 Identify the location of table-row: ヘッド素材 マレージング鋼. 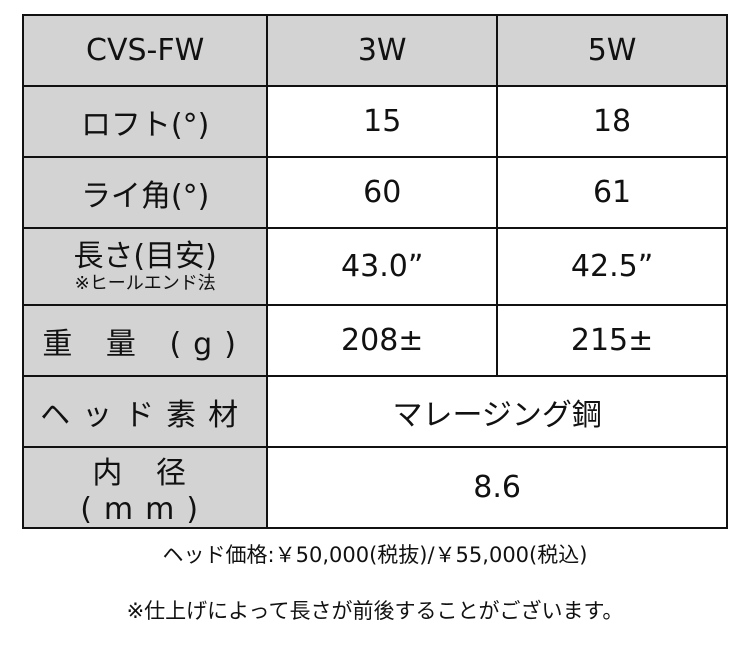
(374, 411).